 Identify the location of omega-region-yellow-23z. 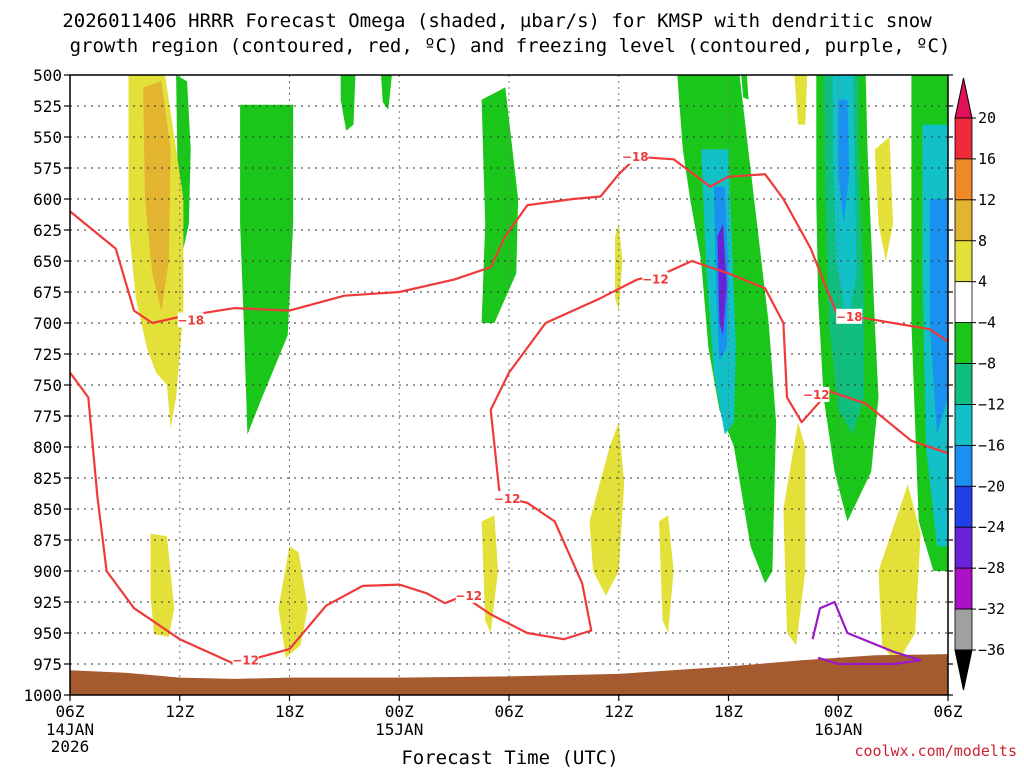
(794, 534).